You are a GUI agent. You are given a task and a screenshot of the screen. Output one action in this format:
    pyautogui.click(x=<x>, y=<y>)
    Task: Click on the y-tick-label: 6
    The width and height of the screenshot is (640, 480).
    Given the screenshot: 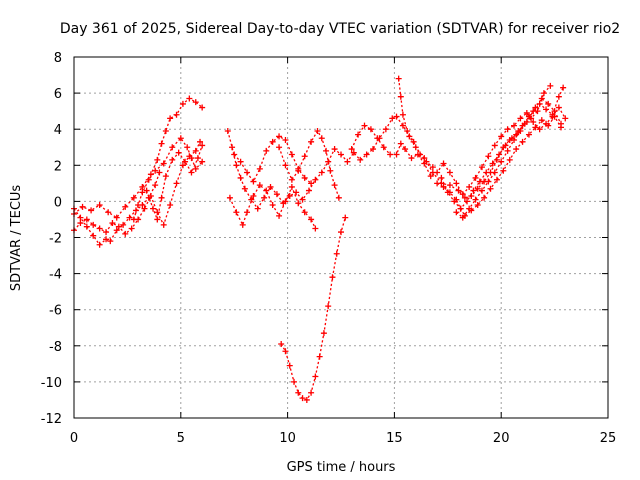 What is the action you would take?
    pyautogui.click(x=58, y=94)
    